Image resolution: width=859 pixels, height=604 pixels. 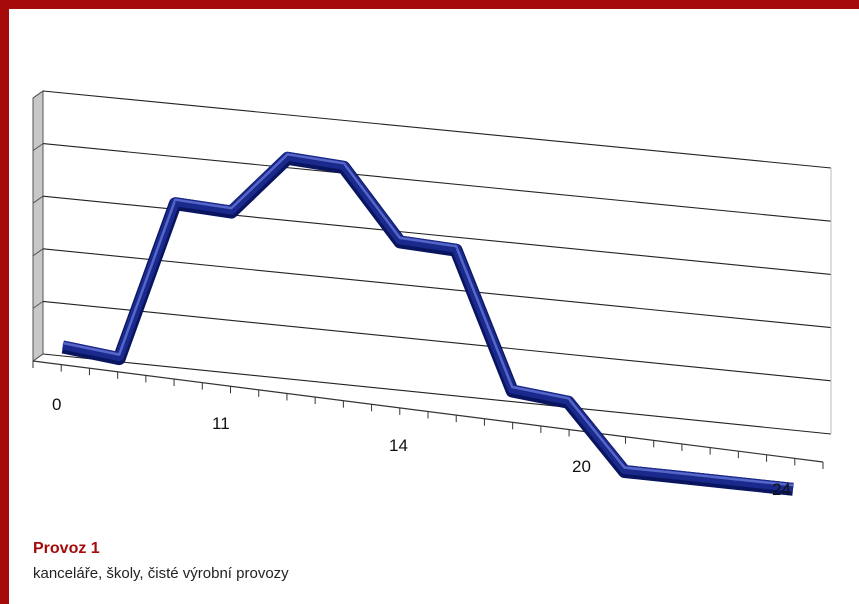 I want to click on x-tick-label: 24, so click(x=781, y=489).